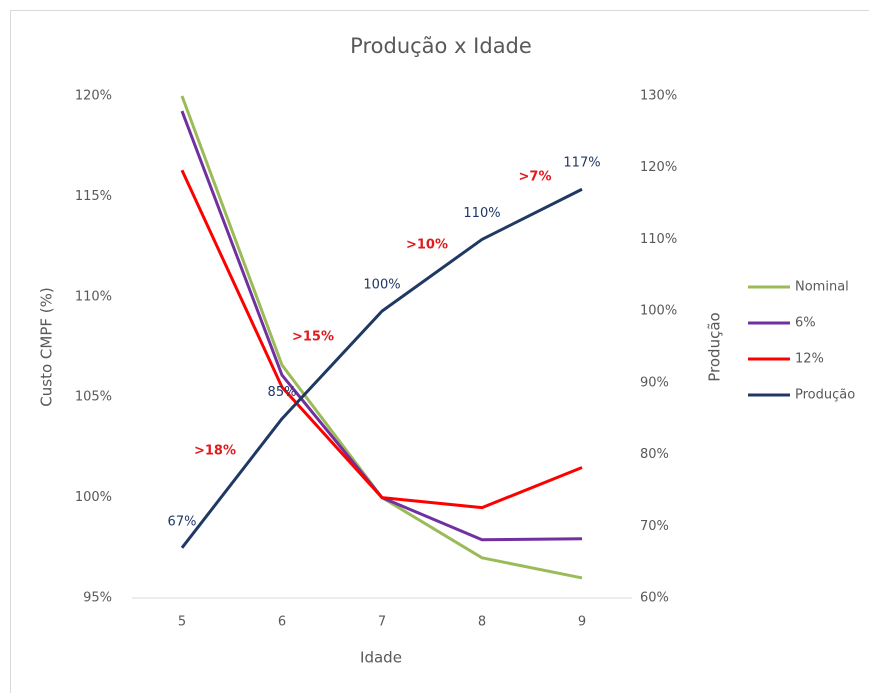 The height and width of the screenshot is (693, 869). Describe the element at coordinates (382, 622) in the screenshot. I see `x-tick-label: 7` at that location.